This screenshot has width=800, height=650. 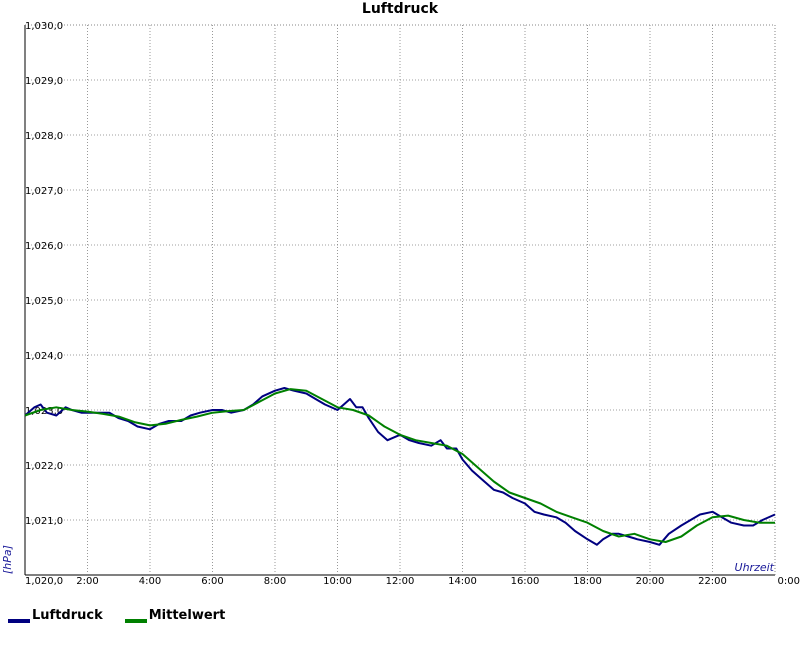 I want to click on x-tick-label: 8:00, so click(x=275, y=581).